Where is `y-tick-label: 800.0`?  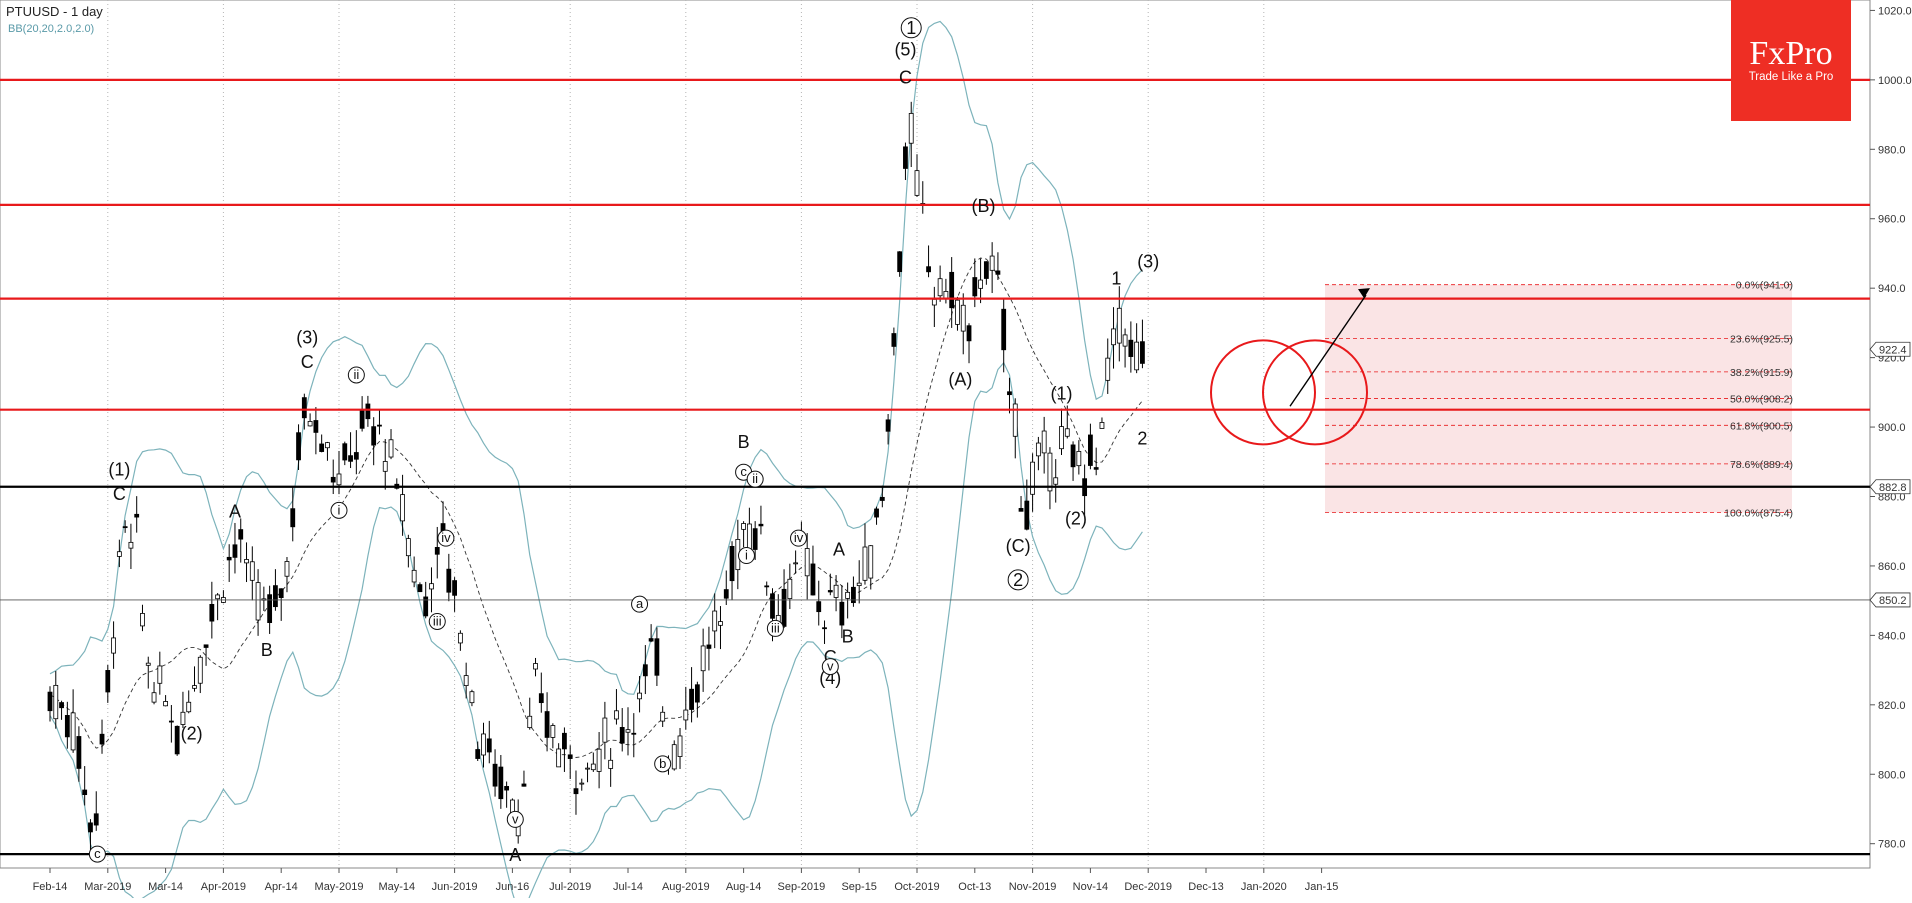
y-tick-label: 800.0 is located at coordinates (1892, 775).